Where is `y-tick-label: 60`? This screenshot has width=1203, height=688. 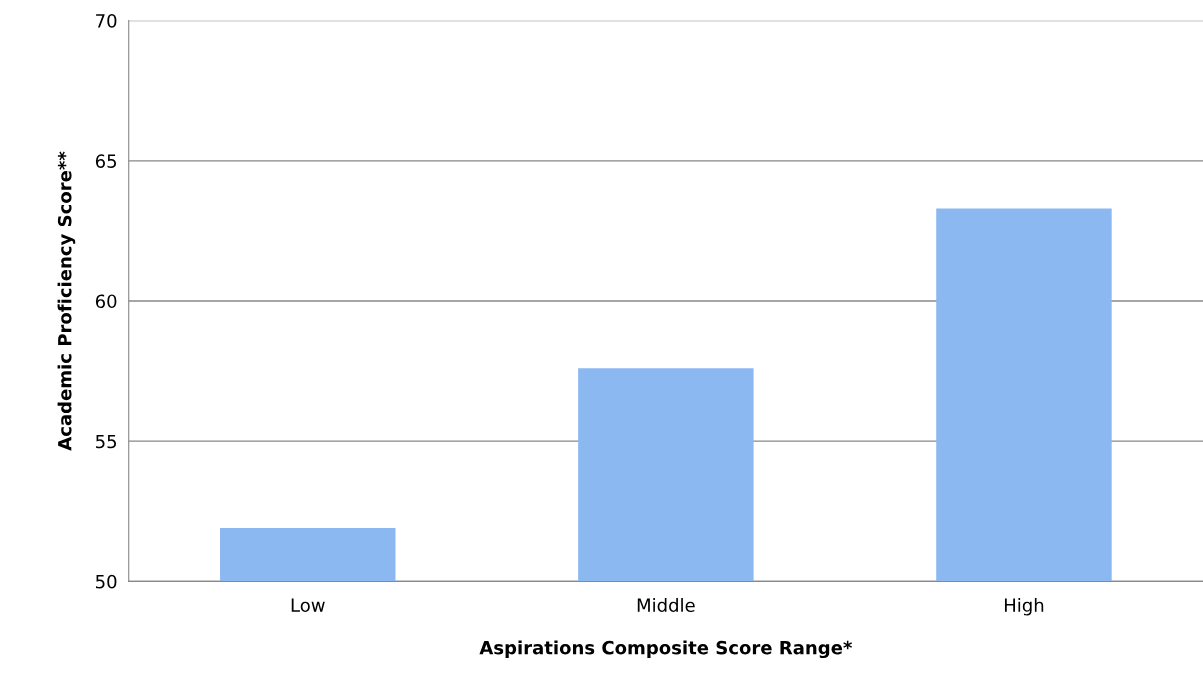
y-tick-label: 60 is located at coordinates (106, 301).